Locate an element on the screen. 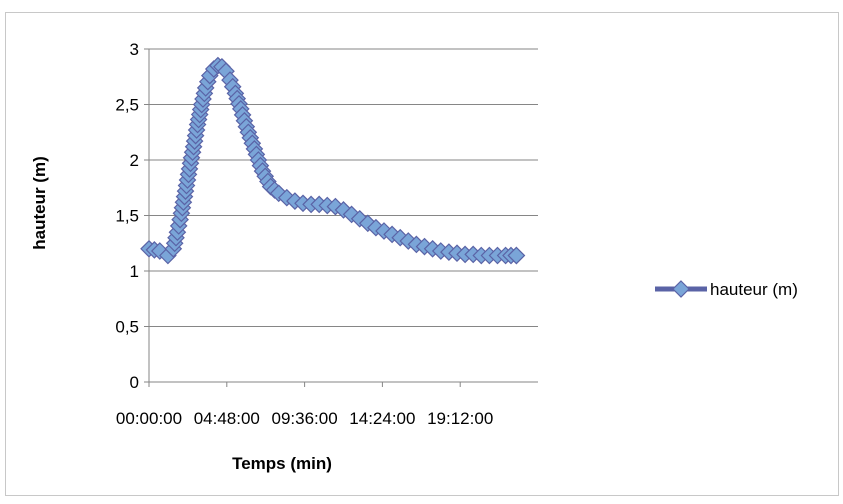 The width and height of the screenshot is (843, 504). y-tick-label: 1 is located at coordinates (134, 271).